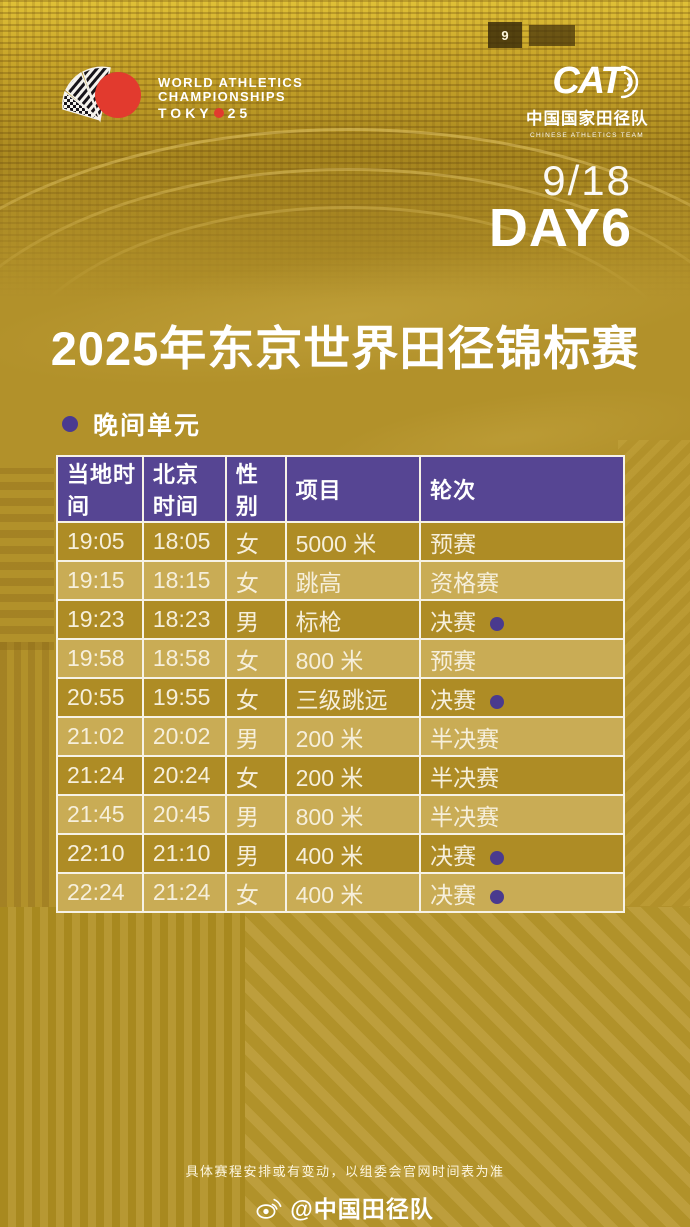  What do you see at coordinates (101, 94) in the screenshot?
I see `tokyo25-fan-icon` at bounding box center [101, 94].